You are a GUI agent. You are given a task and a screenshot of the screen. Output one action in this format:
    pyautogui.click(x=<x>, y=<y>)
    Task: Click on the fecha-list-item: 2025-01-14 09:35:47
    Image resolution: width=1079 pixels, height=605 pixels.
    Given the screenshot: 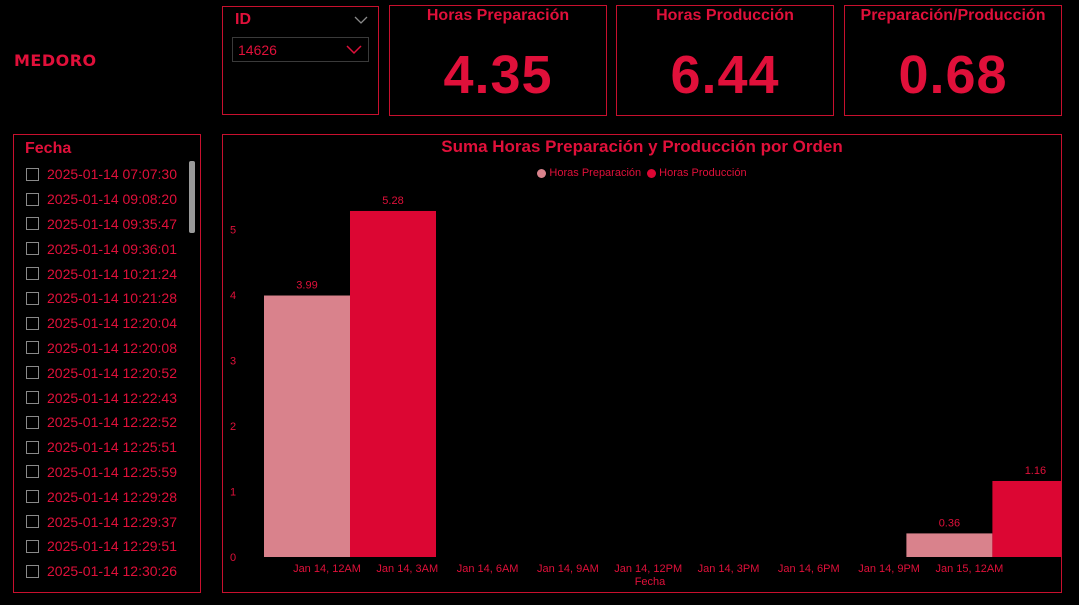 What is the action you would take?
    pyautogui.click(x=111, y=224)
    